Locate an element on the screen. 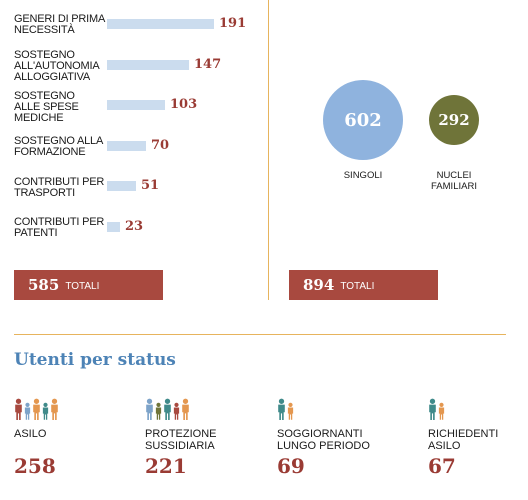  bar-total-box: 585 TOTALI is located at coordinates (88, 285).